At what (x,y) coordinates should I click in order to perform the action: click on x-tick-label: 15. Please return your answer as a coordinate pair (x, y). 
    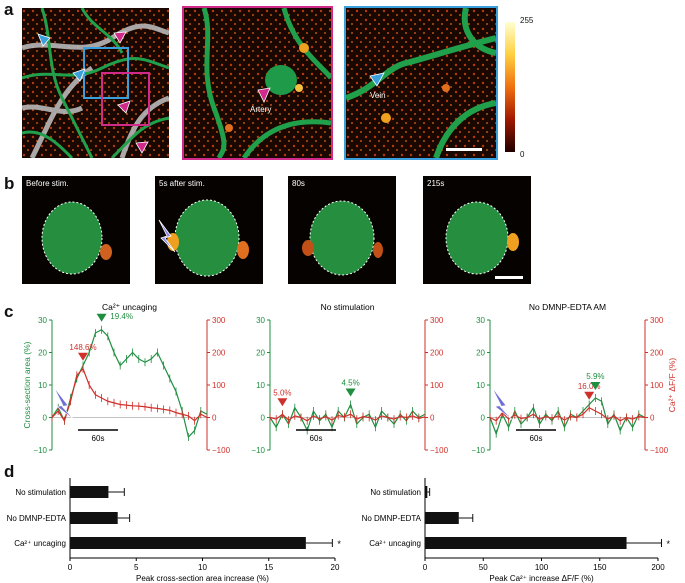
    Looking at the image, I should click on (268, 567).